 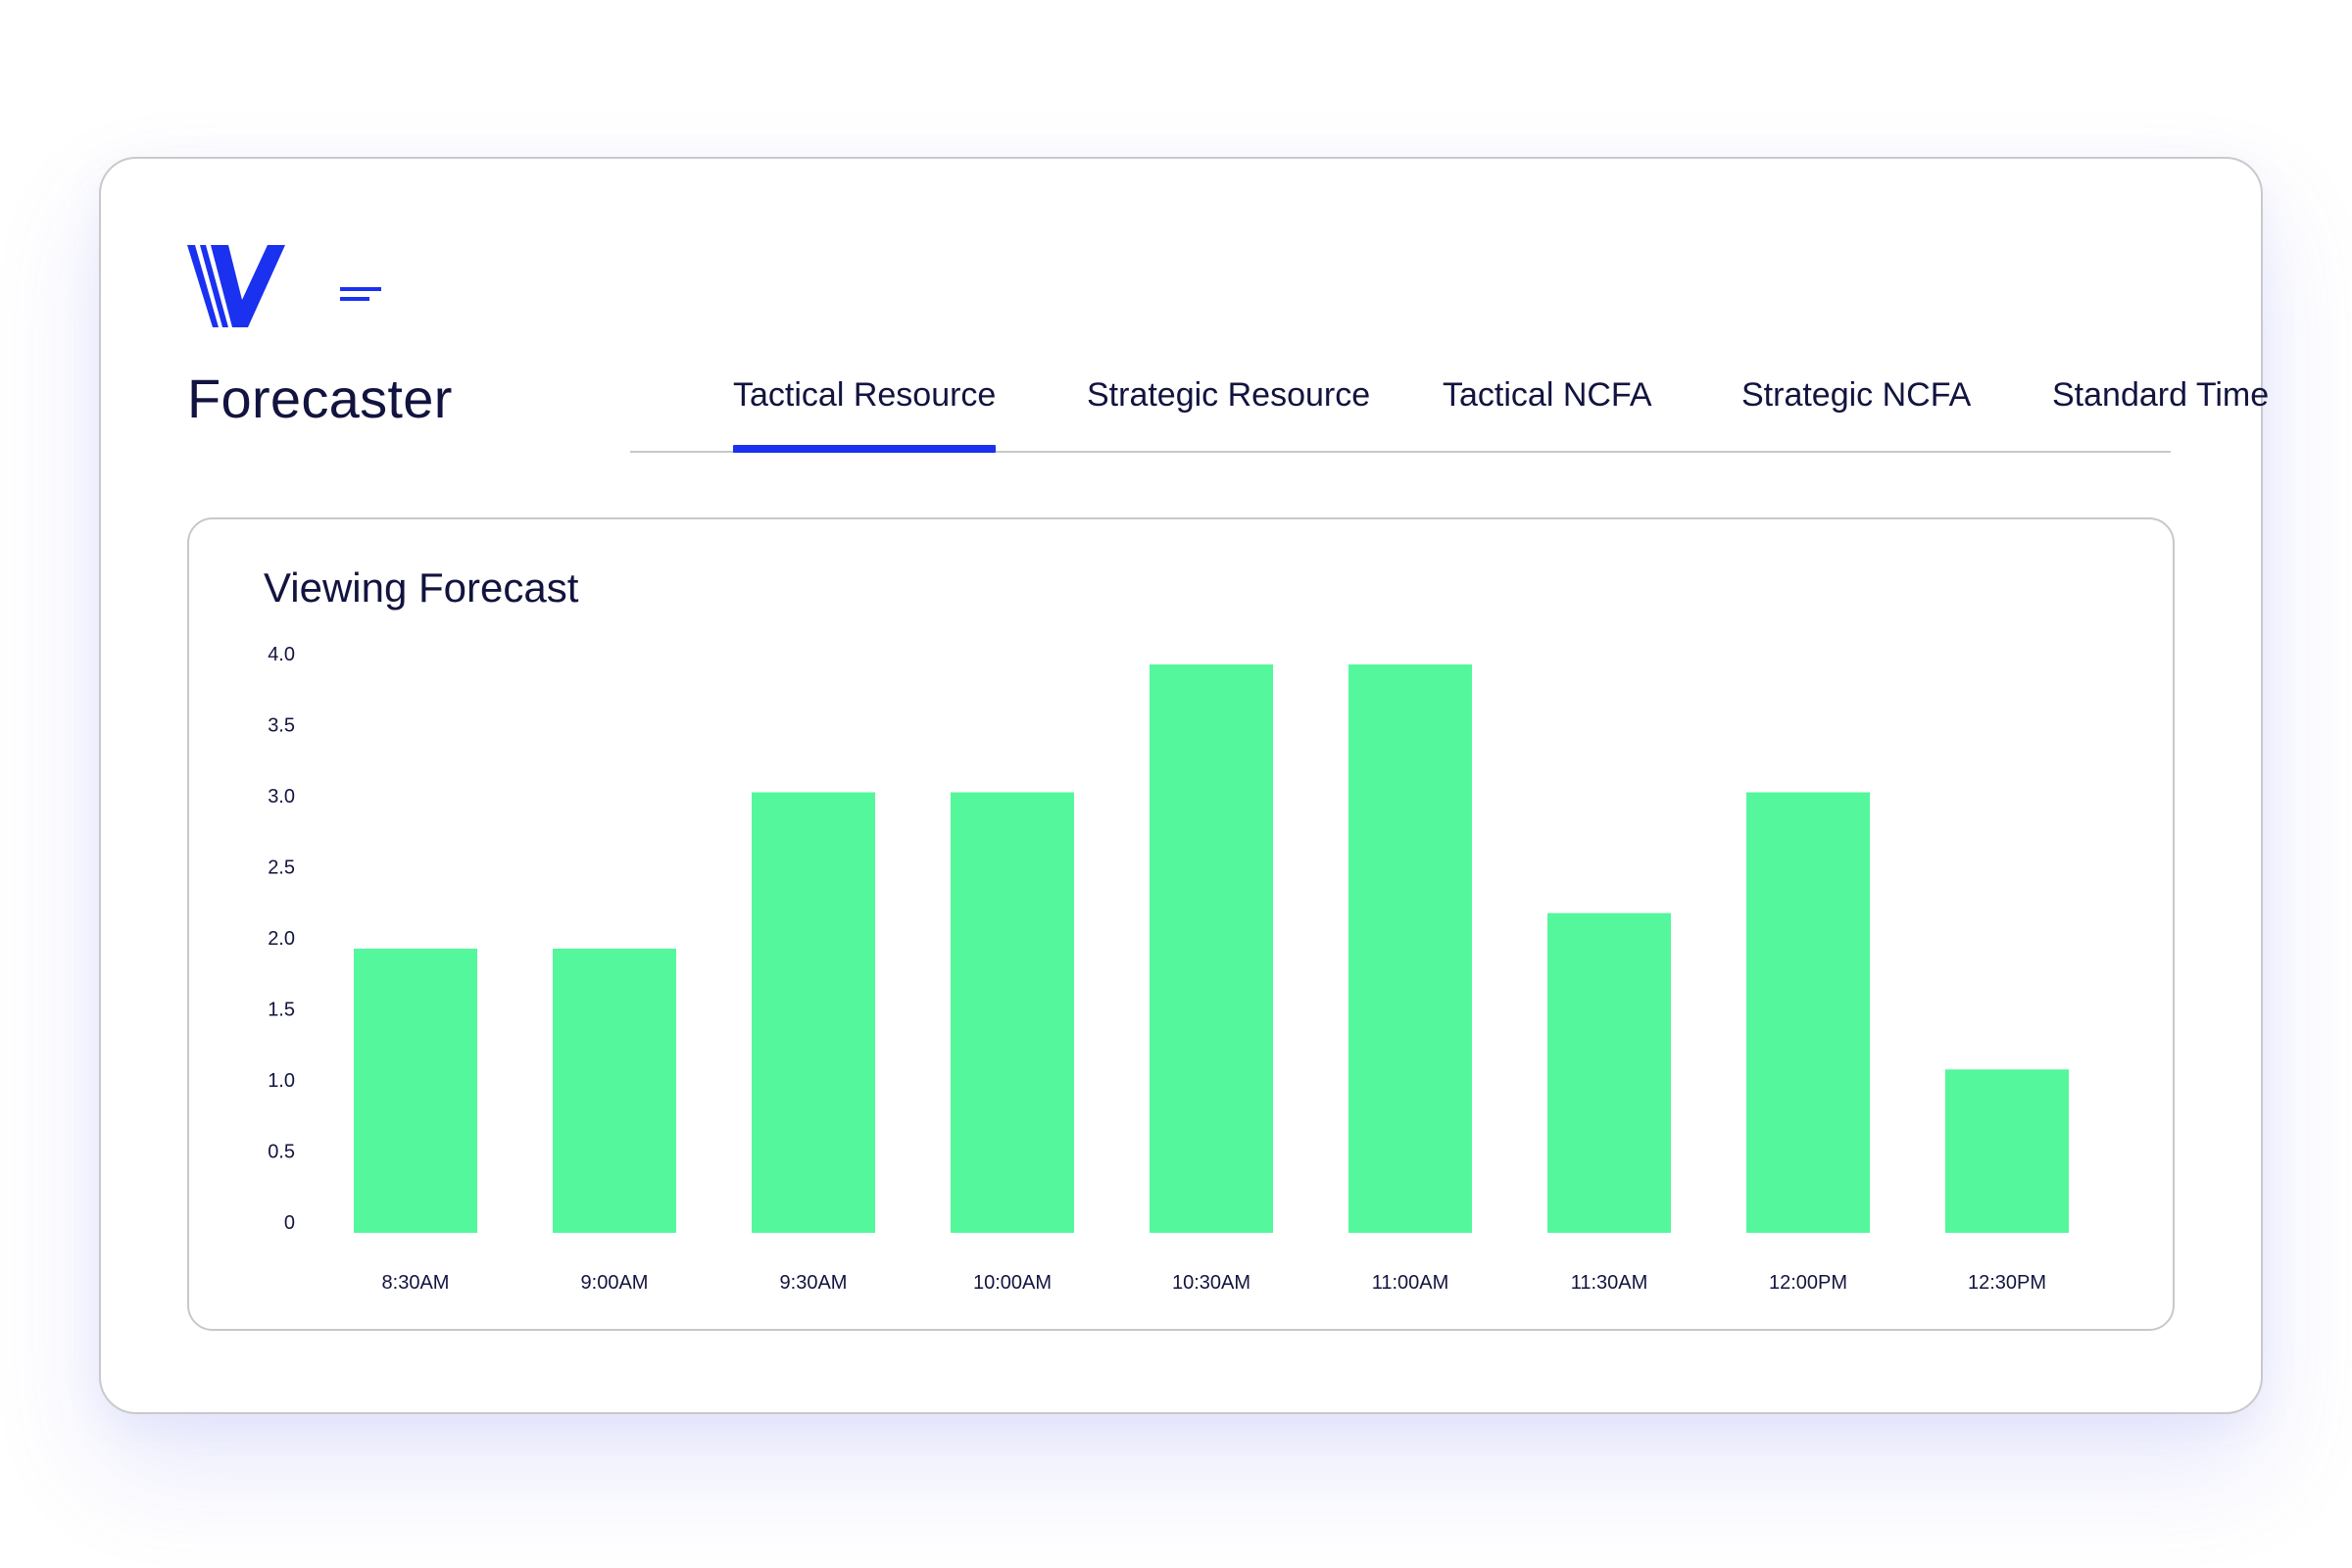 I want to click on x-tick-label: 9:00AM, so click(x=615, y=1283).